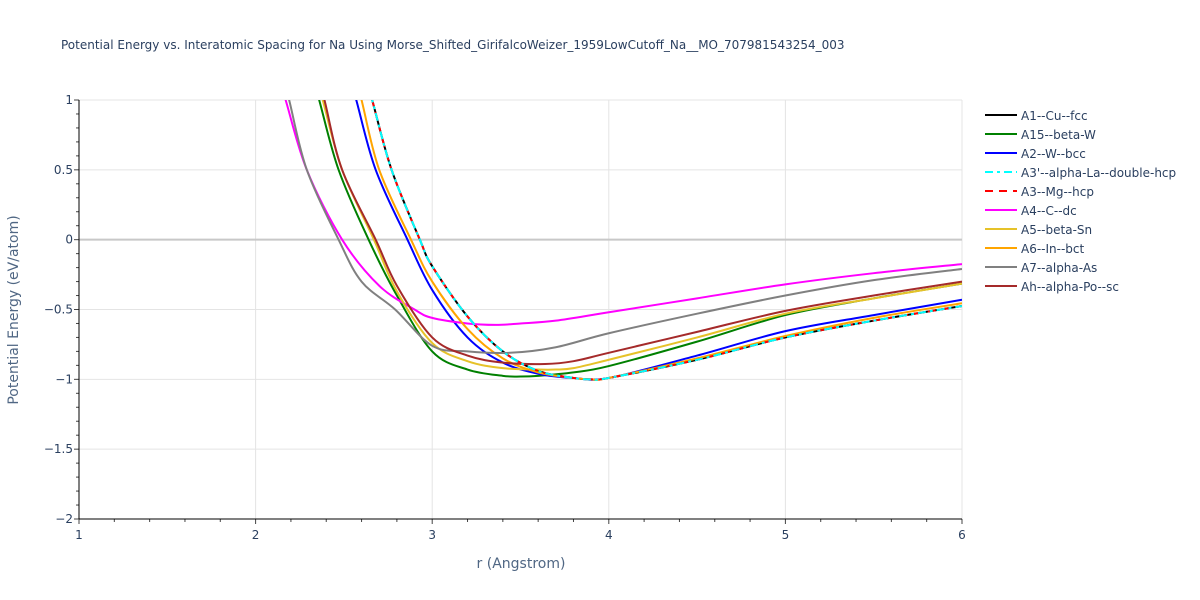 This screenshot has height=600, width=1200. I want to click on y-tick-label: −1.5, so click(58, 449).